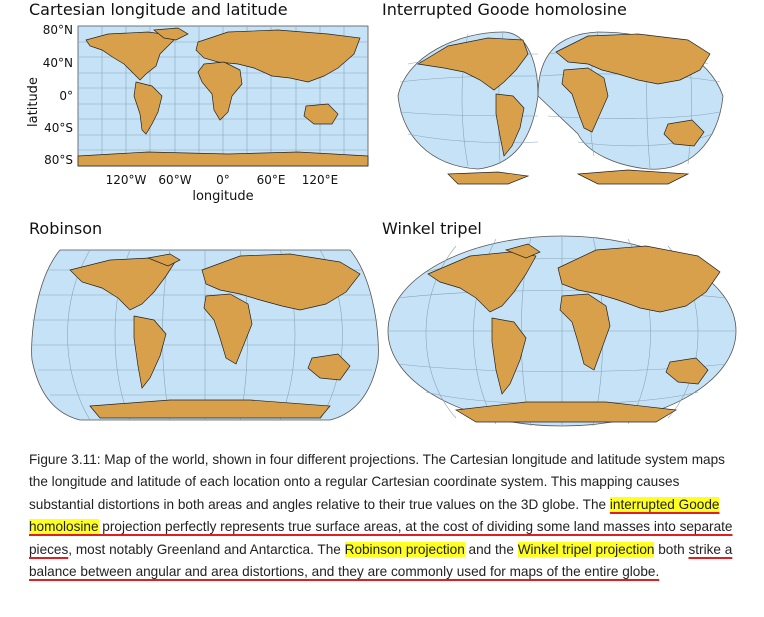  Describe the element at coordinates (66, 96) in the screenshot. I see `lat-tick-label: 0°` at that location.